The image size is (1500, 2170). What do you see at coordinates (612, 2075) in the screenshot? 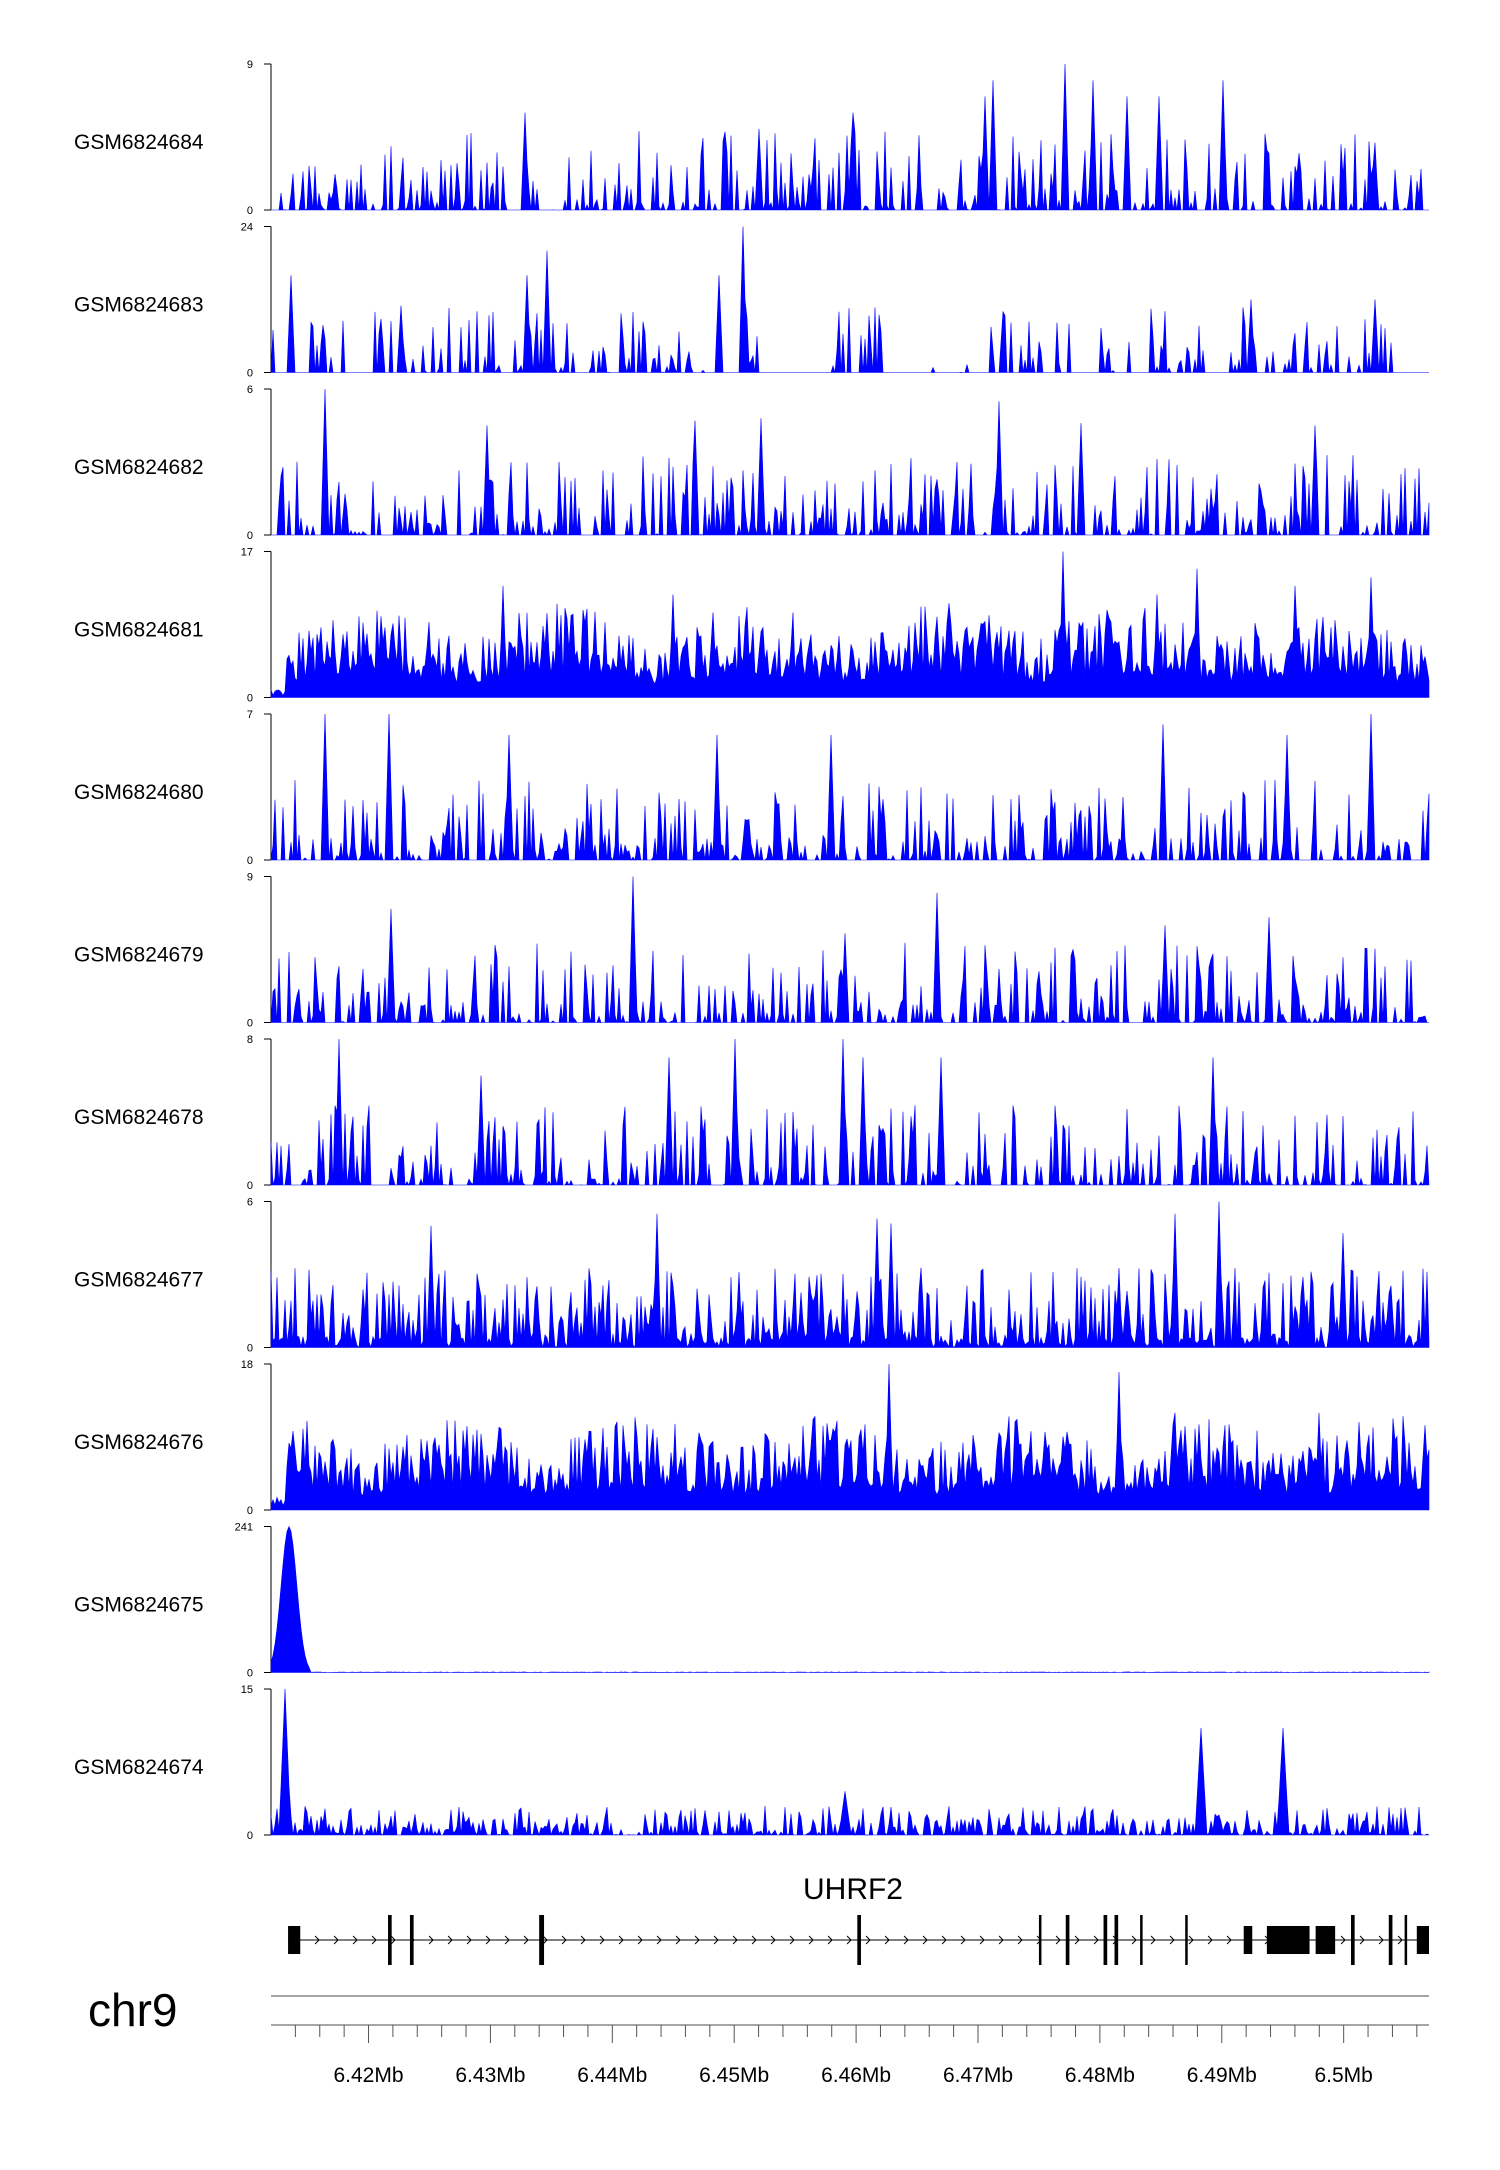
I see `x-tick-label: 6.44Mb` at bounding box center [612, 2075].